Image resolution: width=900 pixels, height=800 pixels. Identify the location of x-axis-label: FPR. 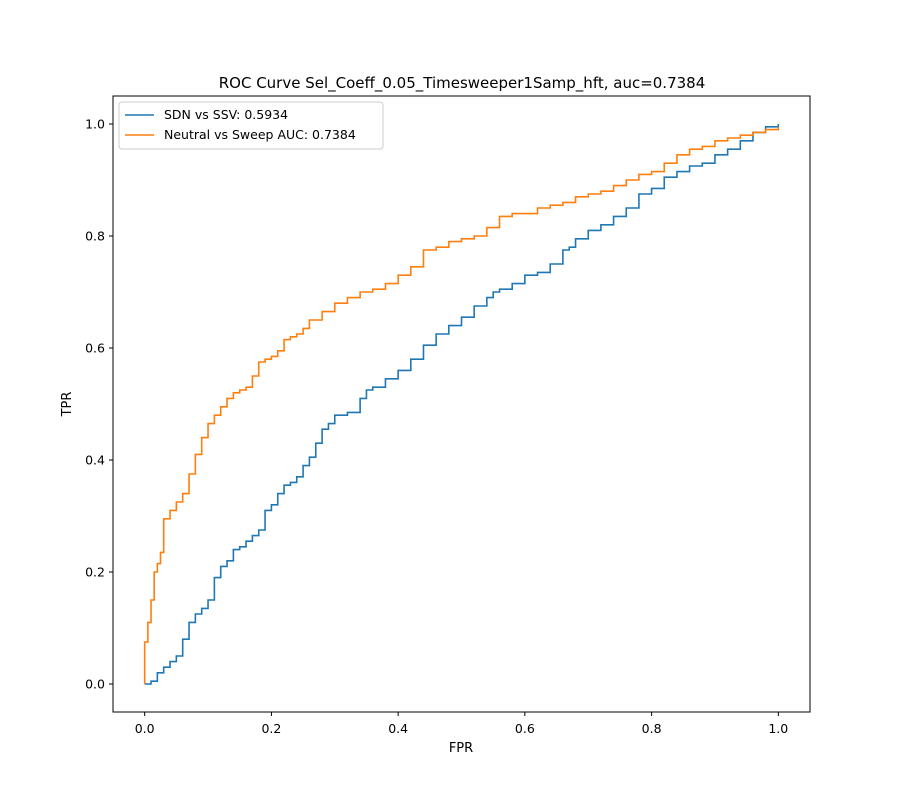
(461, 748).